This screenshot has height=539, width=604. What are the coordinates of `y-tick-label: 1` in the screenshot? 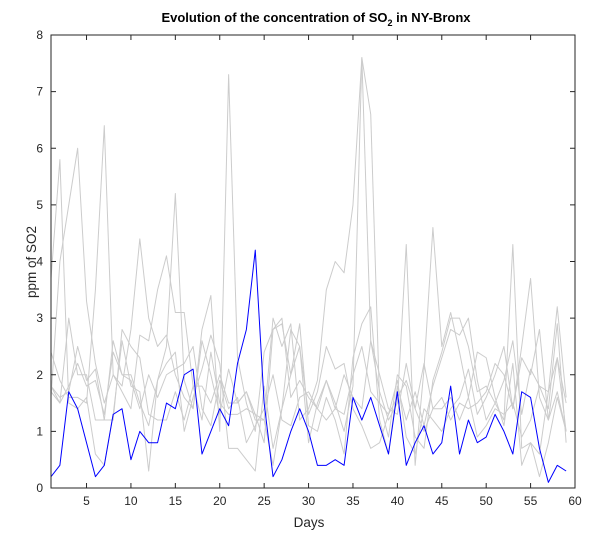 It's located at (39, 431).